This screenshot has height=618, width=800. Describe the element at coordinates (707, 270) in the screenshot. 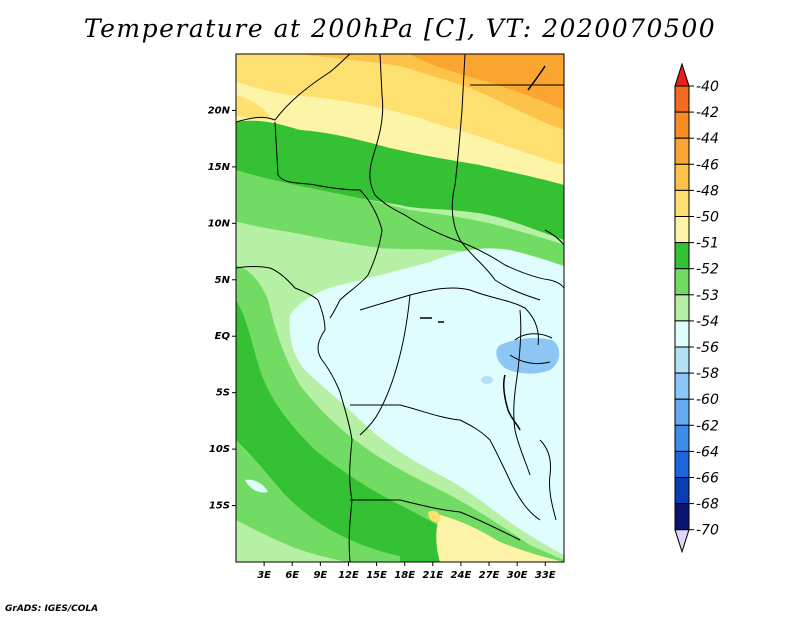

I see `colorbar-label: -52` at that location.